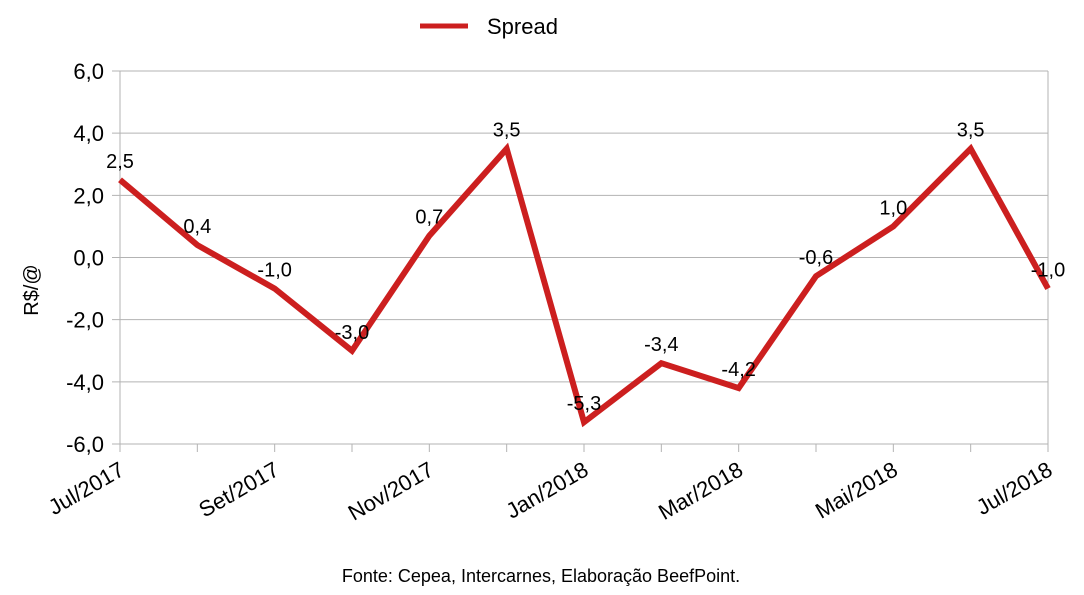  What do you see at coordinates (547, 490) in the screenshot?
I see `x-tick-label: Jan/2018` at bounding box center [547, 490].